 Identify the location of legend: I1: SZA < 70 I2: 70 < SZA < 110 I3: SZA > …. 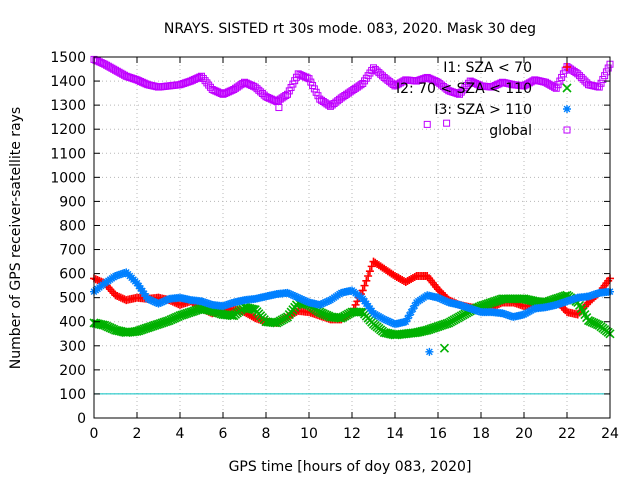
(484, 99).